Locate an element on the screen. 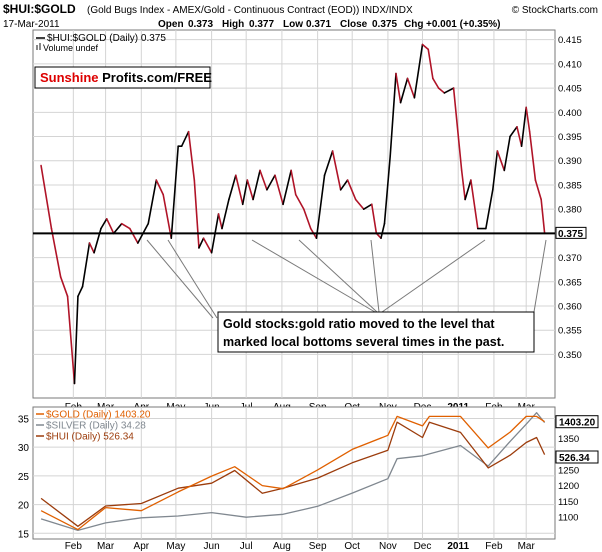 The height and width of the screenshot is (552, 602). high-label: High is located at coordinates (233, 24).